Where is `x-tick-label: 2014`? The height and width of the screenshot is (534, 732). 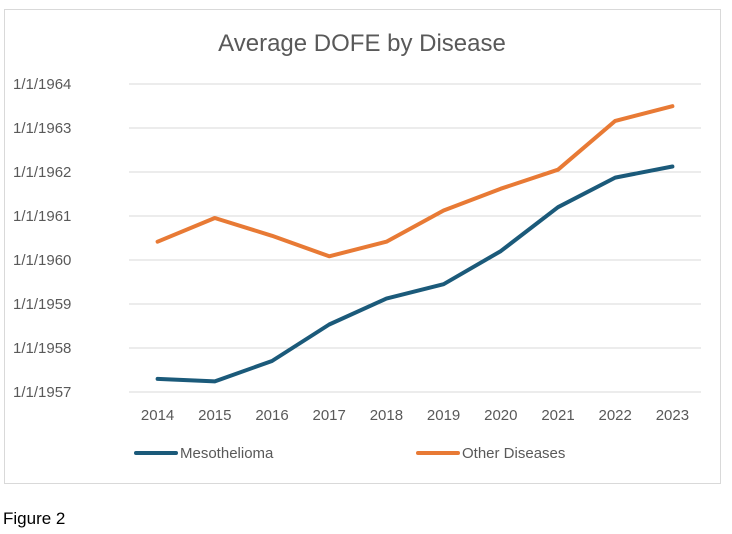
x-tick-label: 2014 is located at coordinates (157, 415).